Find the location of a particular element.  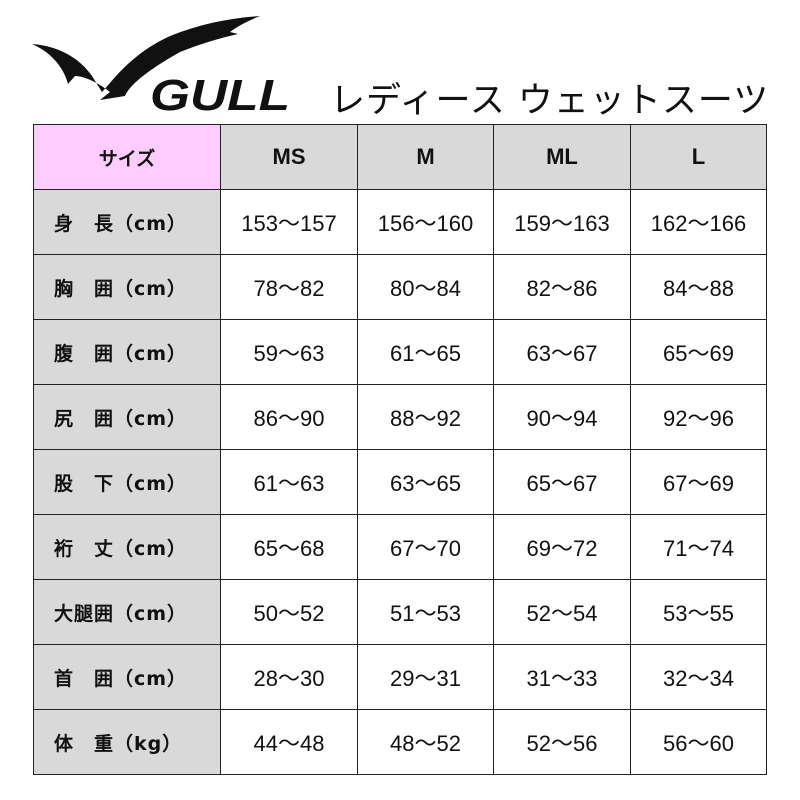

table-cell: 82〜86 is located at coordinates (562, 287).